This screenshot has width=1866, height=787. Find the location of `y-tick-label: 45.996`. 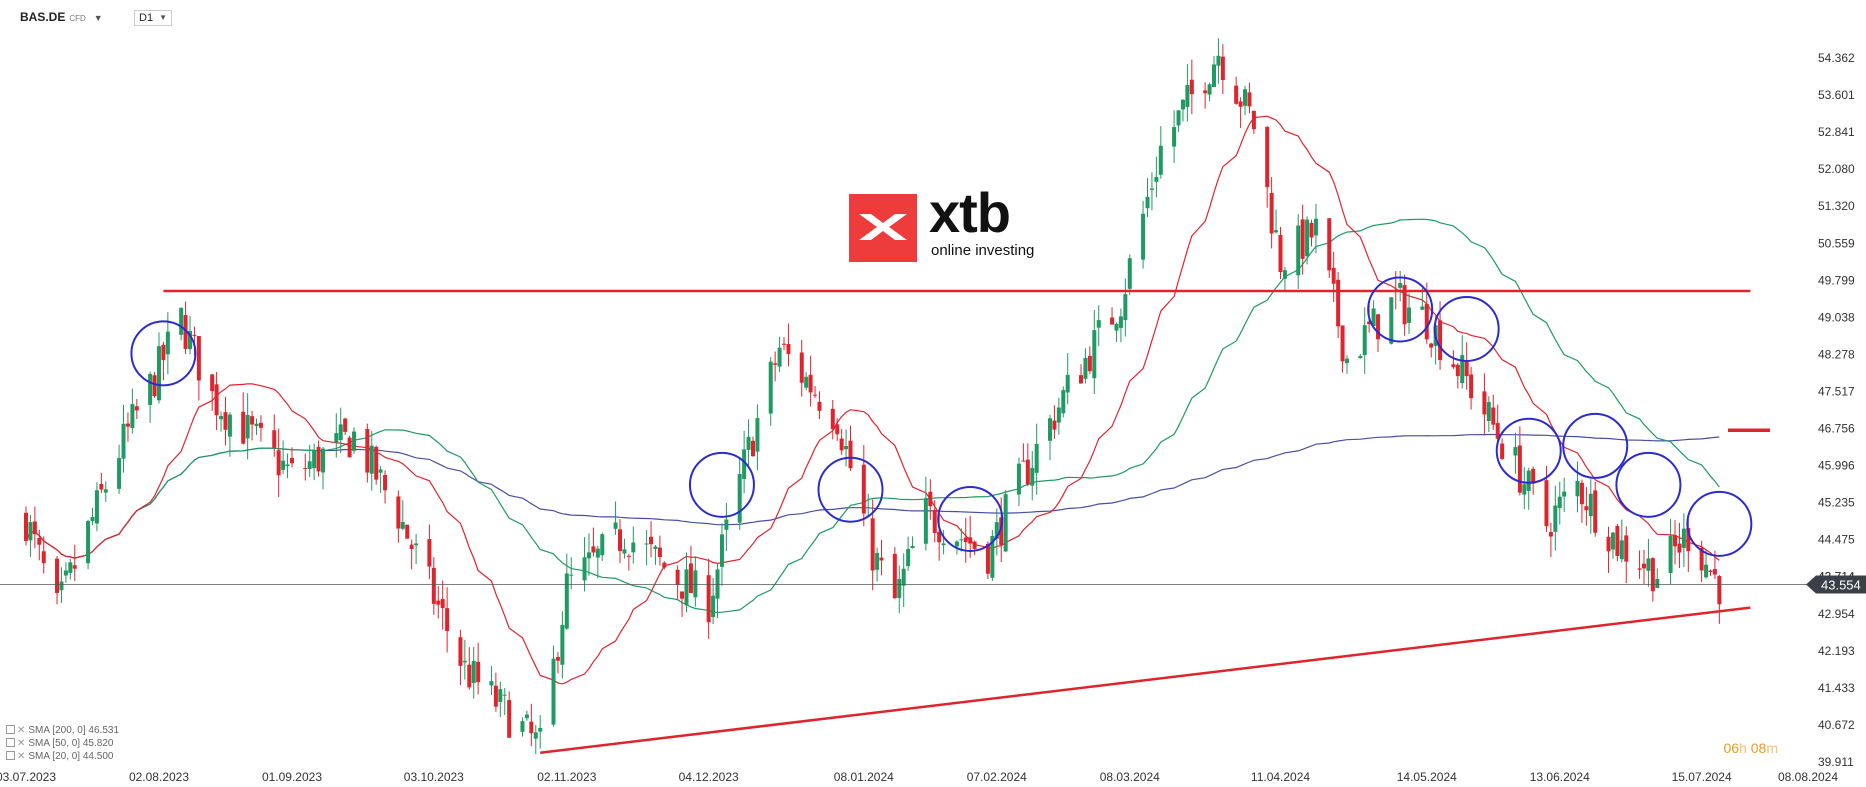

y-tick-label: 45.996 is located at coordinates (1836, 466).